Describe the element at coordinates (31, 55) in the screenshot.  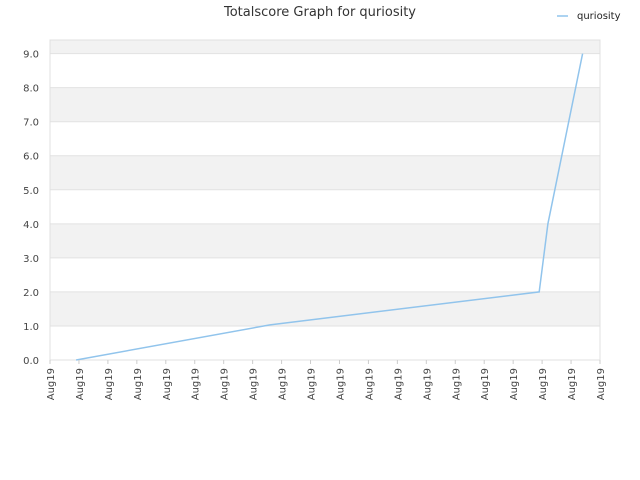
I see `y-tick-label: 9.0` at that location.